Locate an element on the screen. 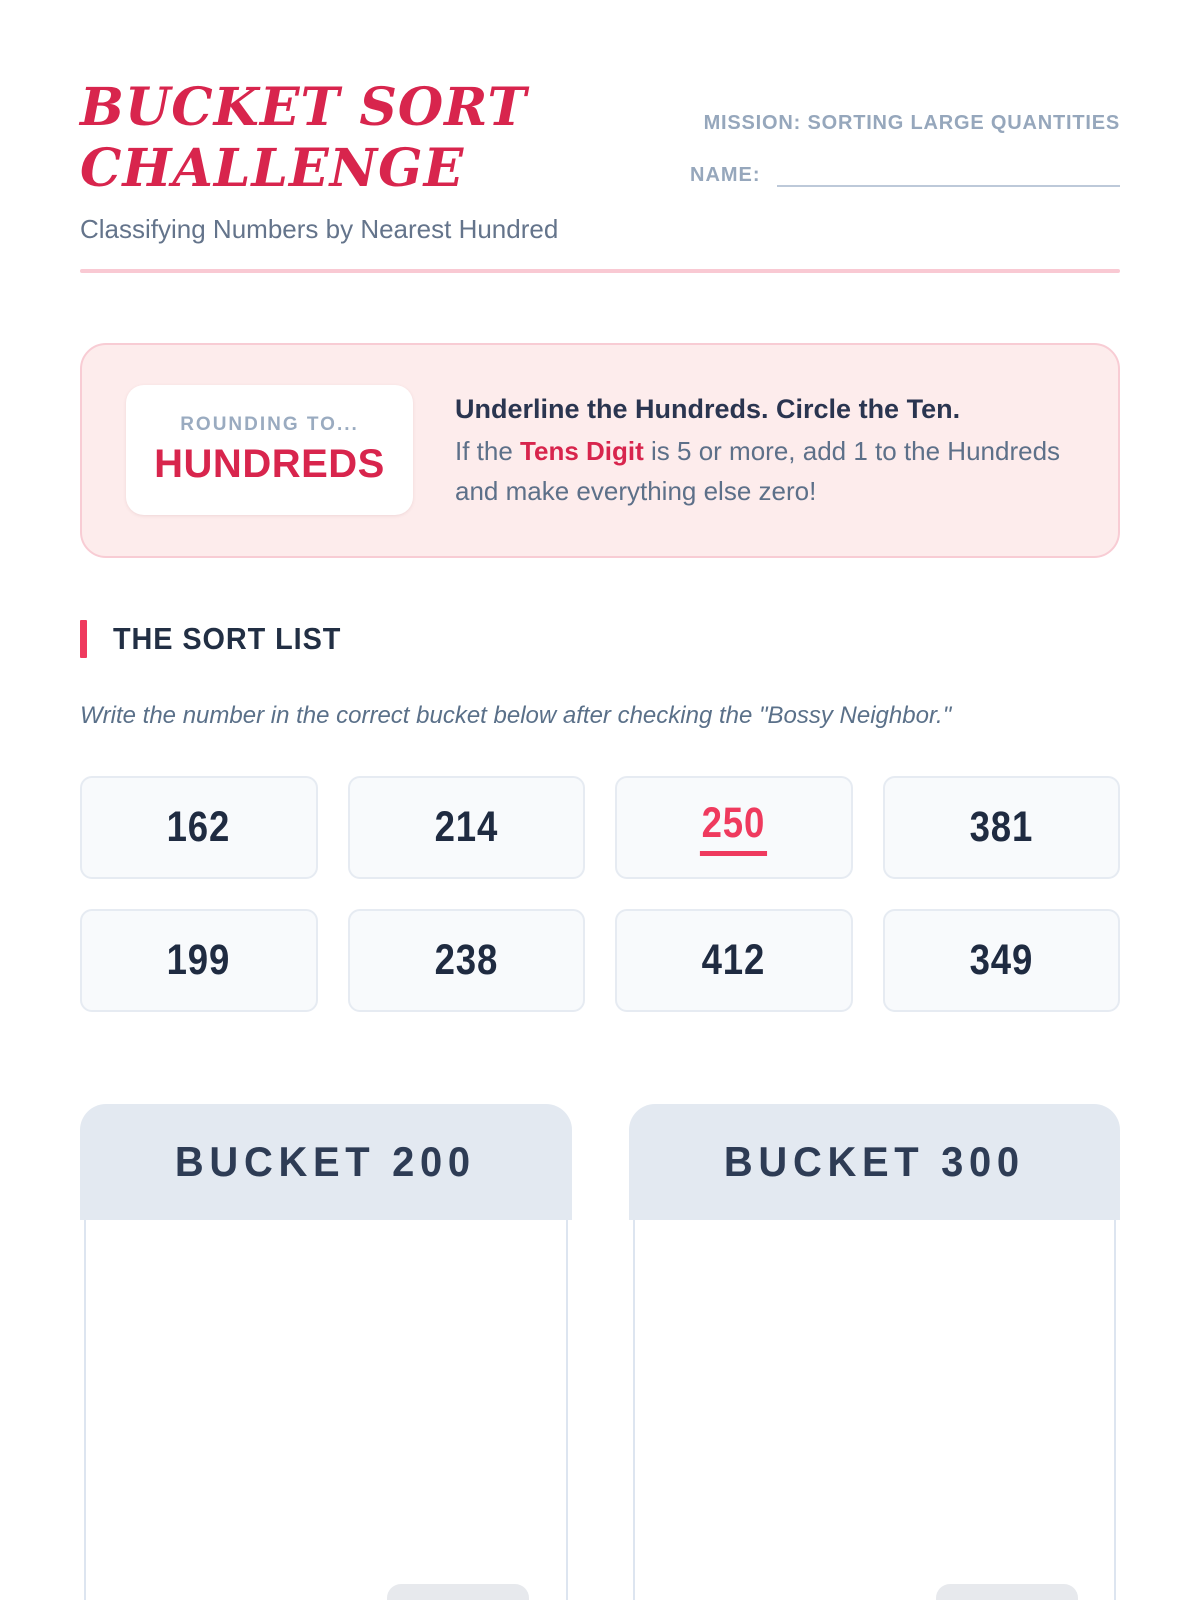  page-title: BUCKET SORT CHALLENGE is located at coordinates (319, 138).